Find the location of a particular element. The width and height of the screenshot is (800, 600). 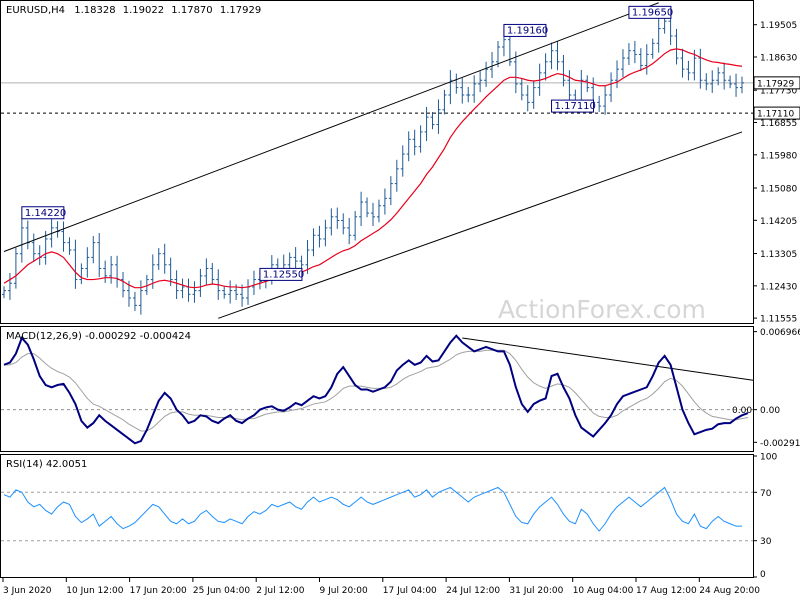

ohlc-high: 1.19022 is located at coordinates (143, 10).